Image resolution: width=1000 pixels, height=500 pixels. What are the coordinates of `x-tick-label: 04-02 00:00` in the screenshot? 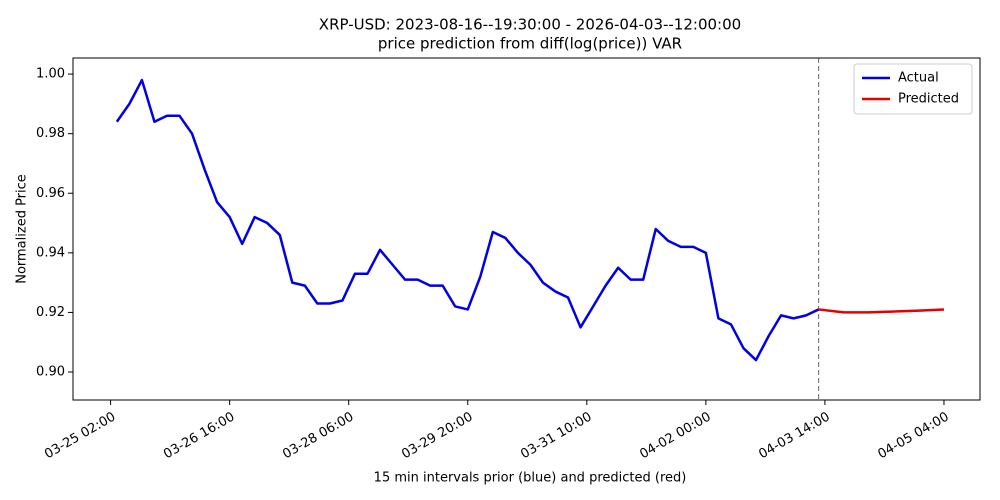 It's located at (675, 436).